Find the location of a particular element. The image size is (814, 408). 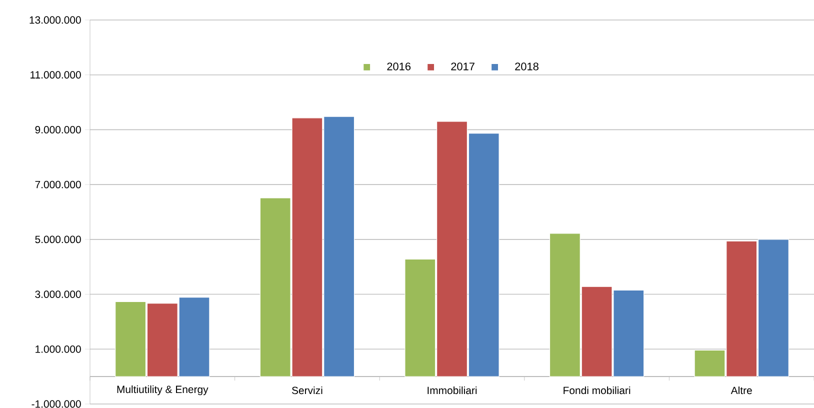

y-tick-label: 3.000.000 is located at coordinates (58, 294).